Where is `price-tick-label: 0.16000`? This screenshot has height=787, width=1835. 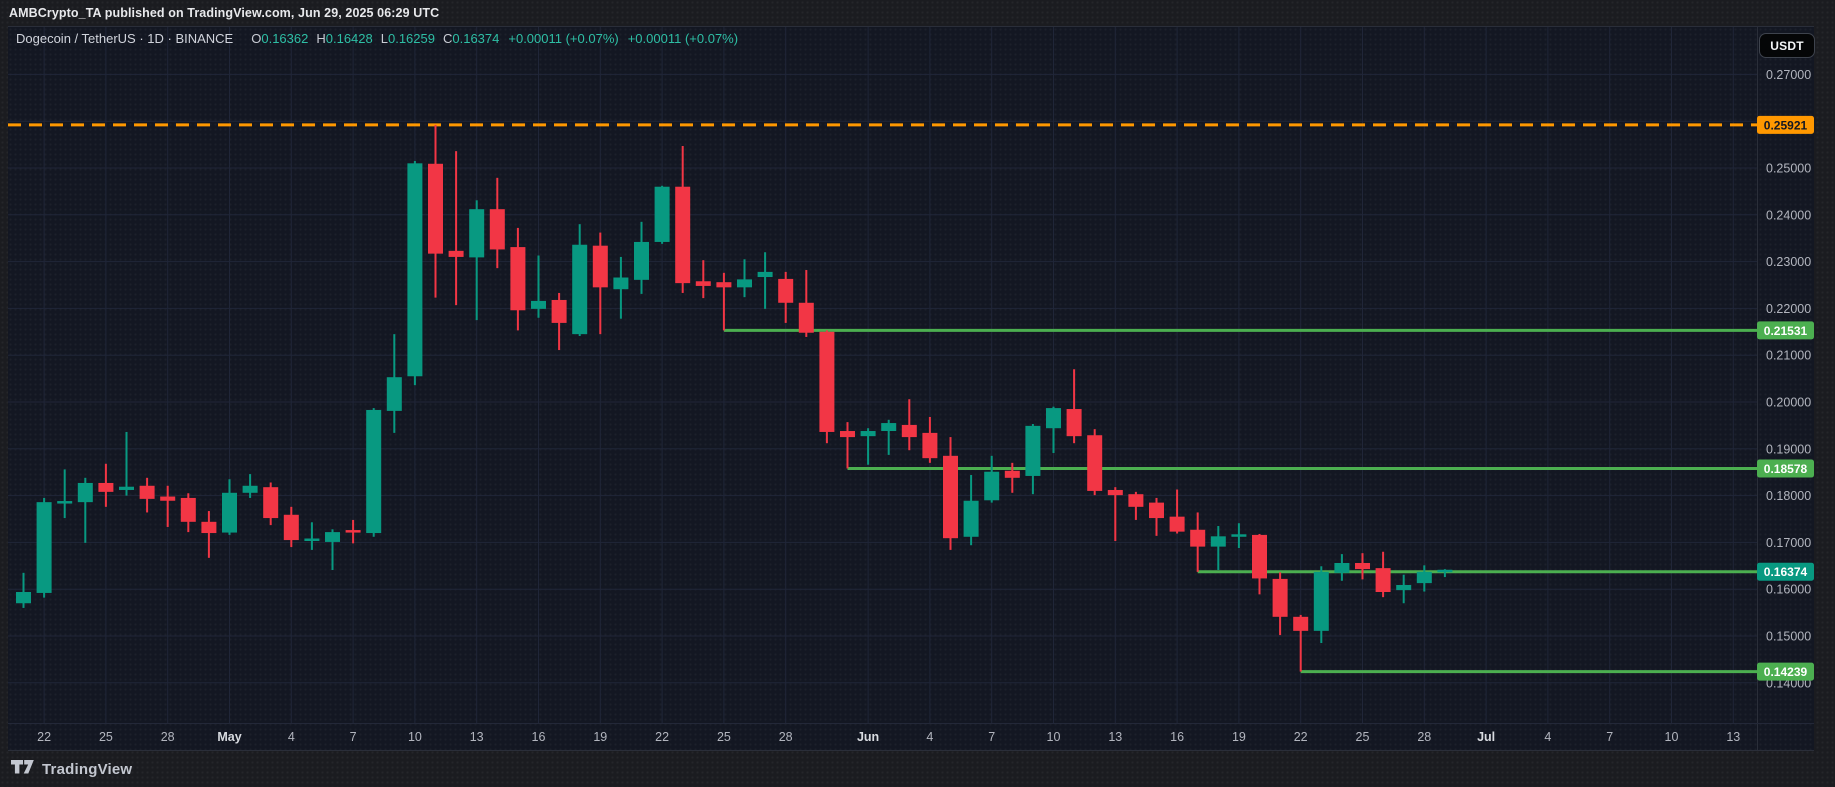 price-tick-label: 0.16000 is located at coordinates (1788, 590).